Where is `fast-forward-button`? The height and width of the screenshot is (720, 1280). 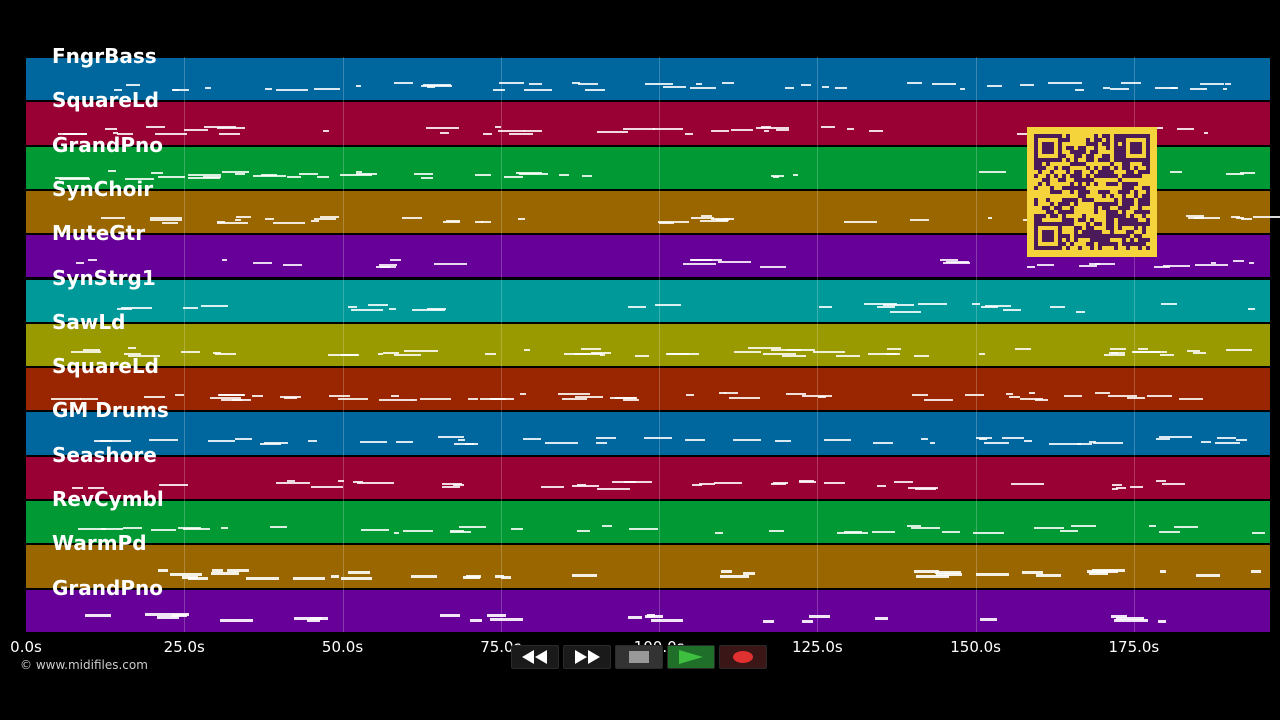 fast-forward-button is located at coordinates (587, 657).